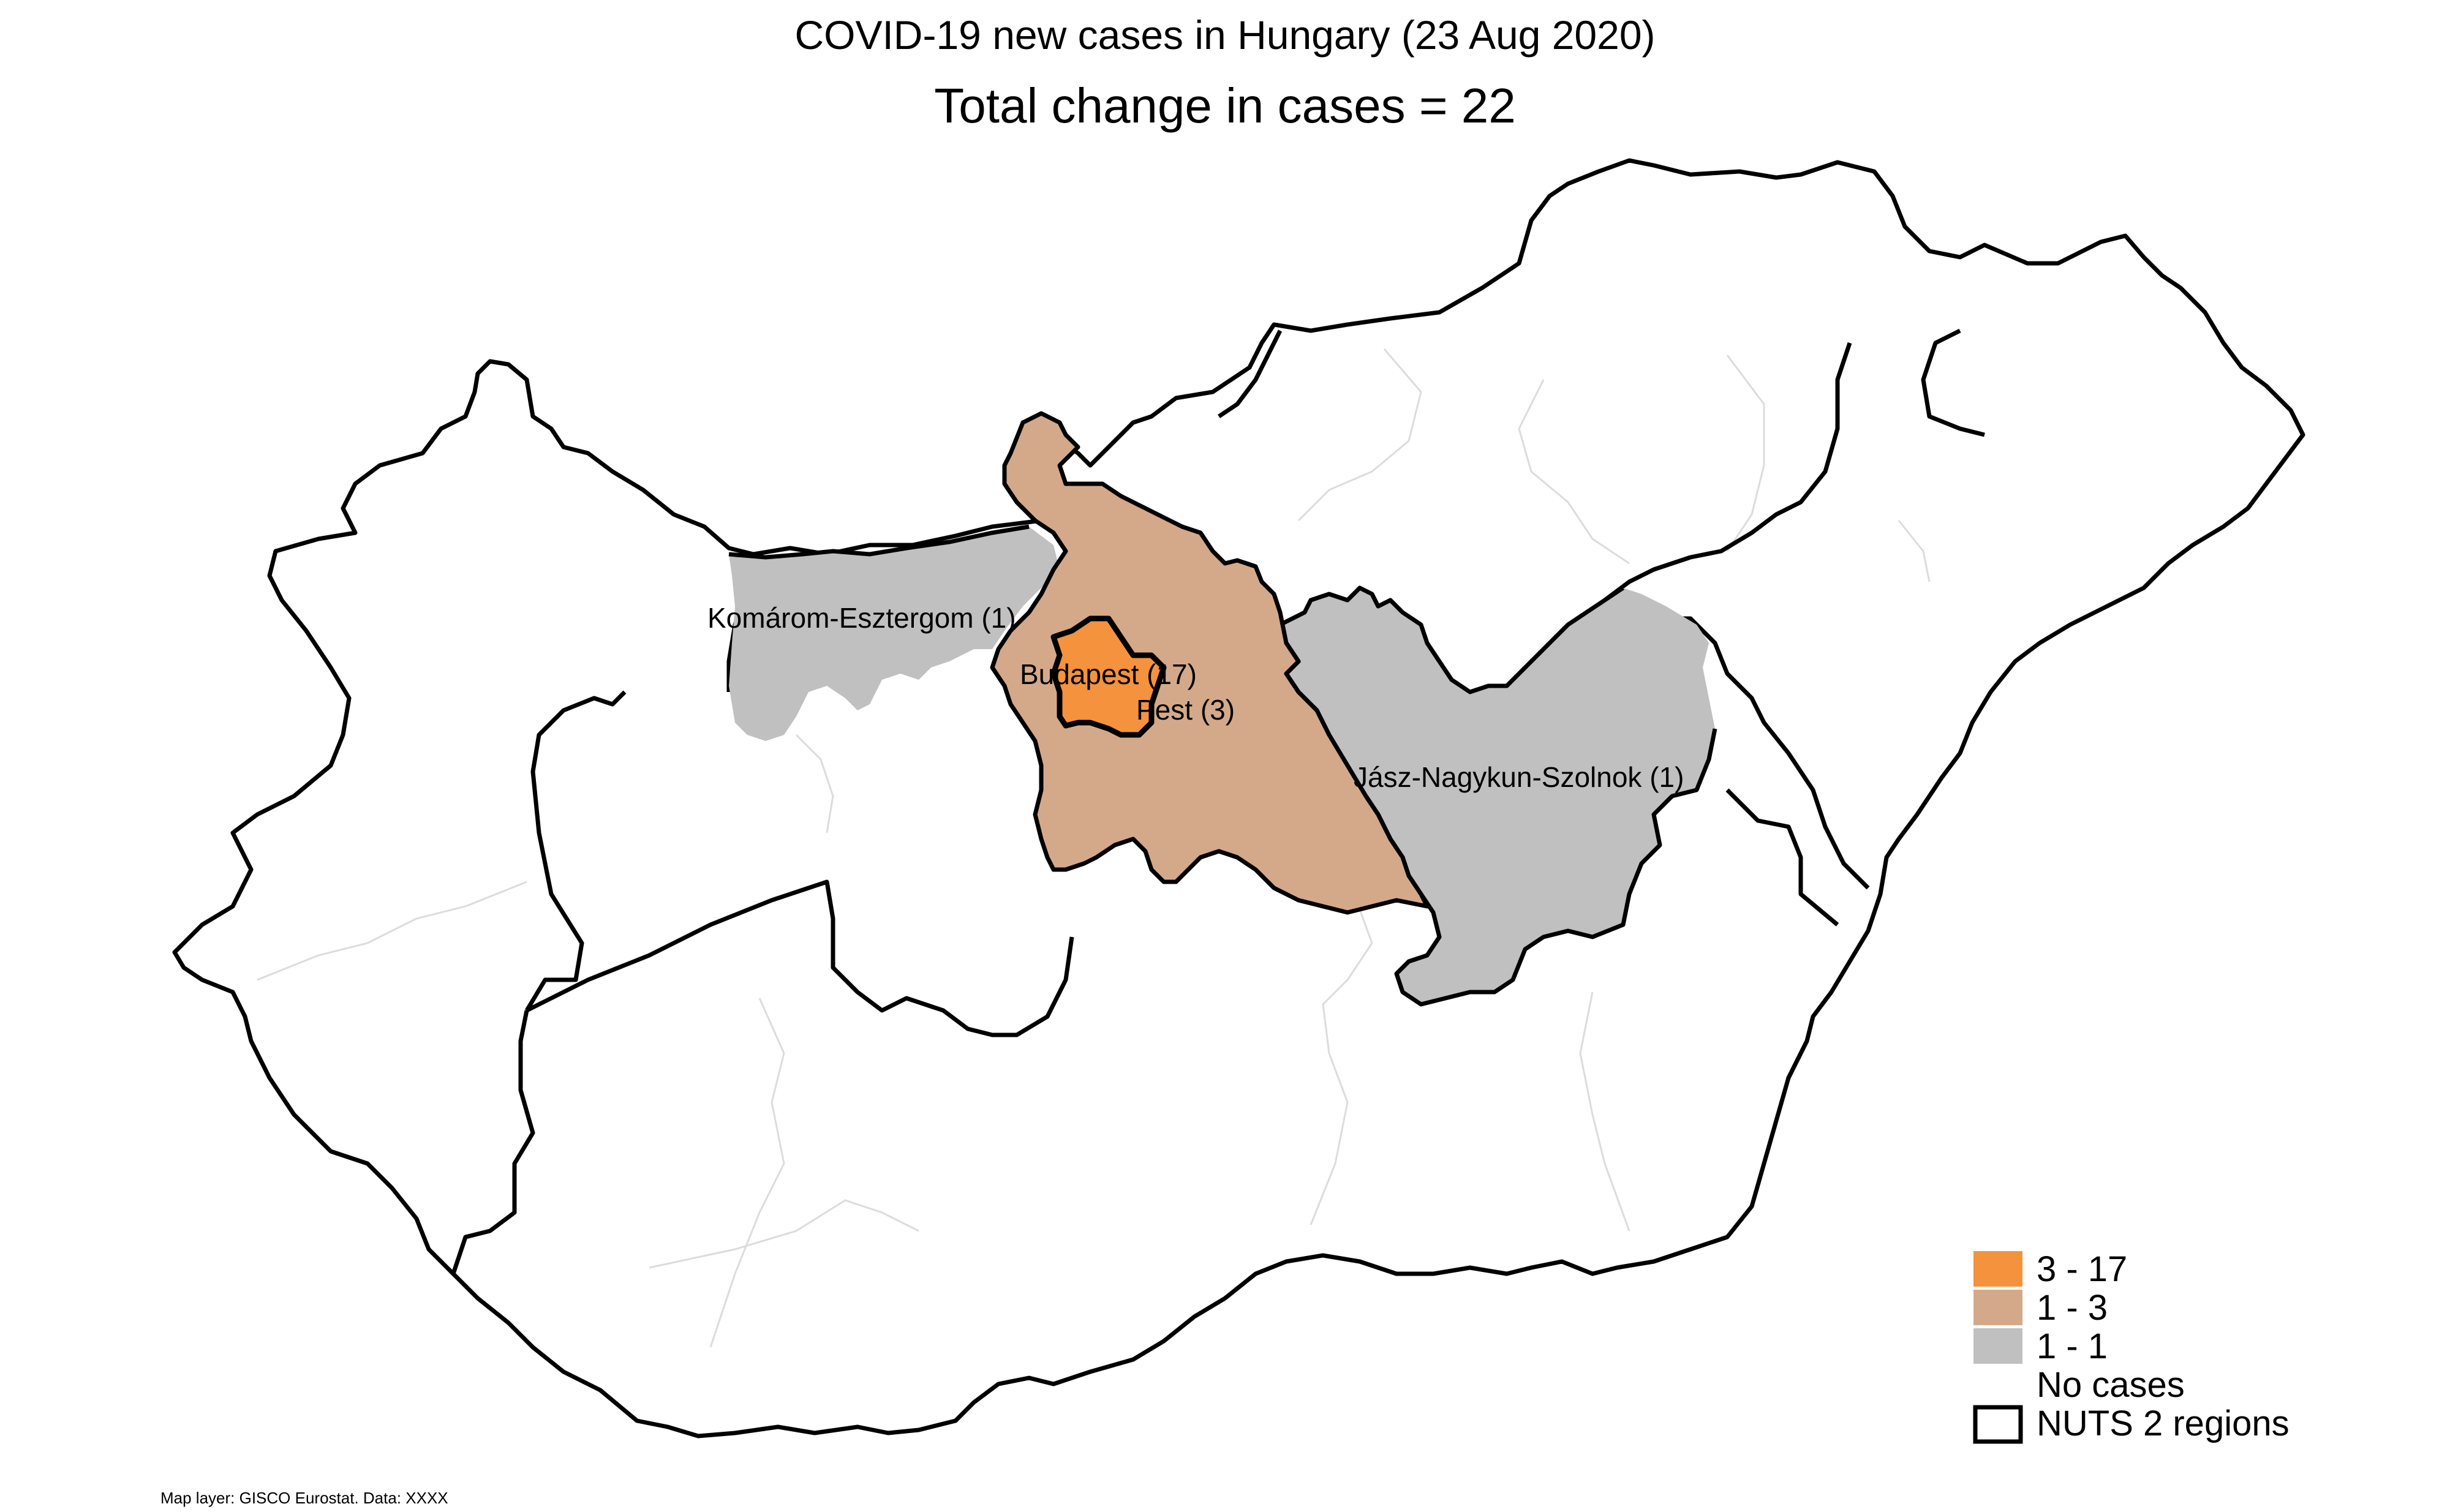 The image size is (2450, 1512). I want to click on region-budapest, so click(1108, 676).